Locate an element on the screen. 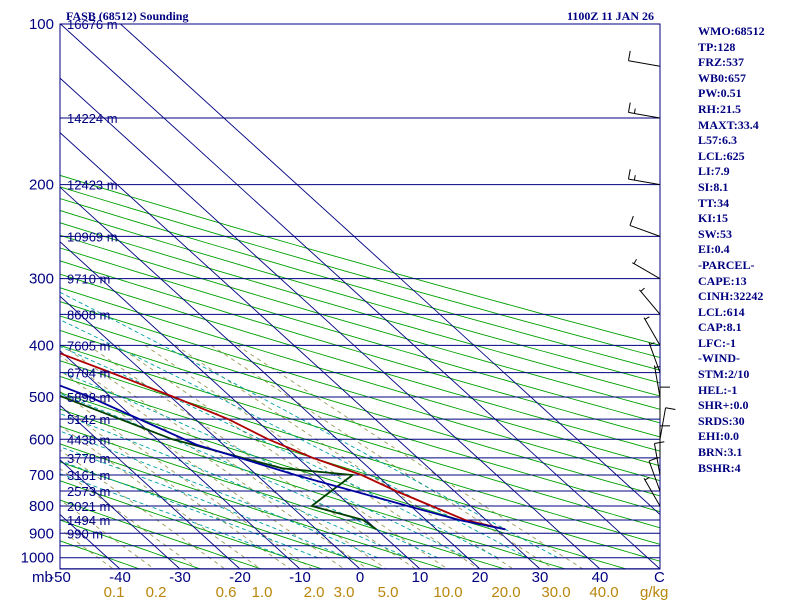 The height and width of the screenshot is (600, 800). pressure-tick-label: 1000 is located at coordinates (37, 558).